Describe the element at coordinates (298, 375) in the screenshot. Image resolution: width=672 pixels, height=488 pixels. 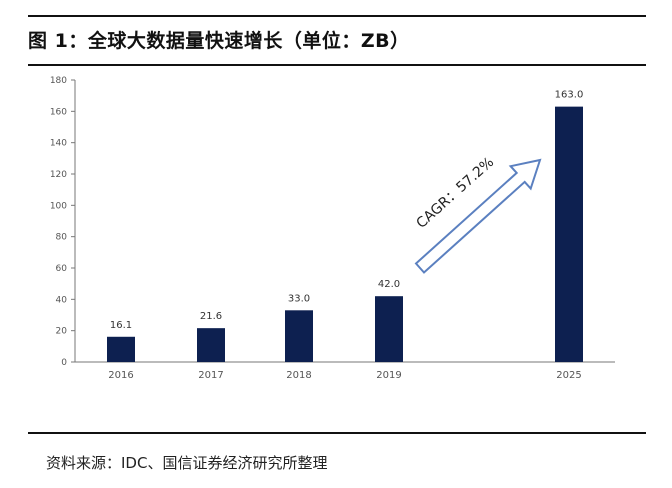
I see `x-tick-label: 2018` at that location.